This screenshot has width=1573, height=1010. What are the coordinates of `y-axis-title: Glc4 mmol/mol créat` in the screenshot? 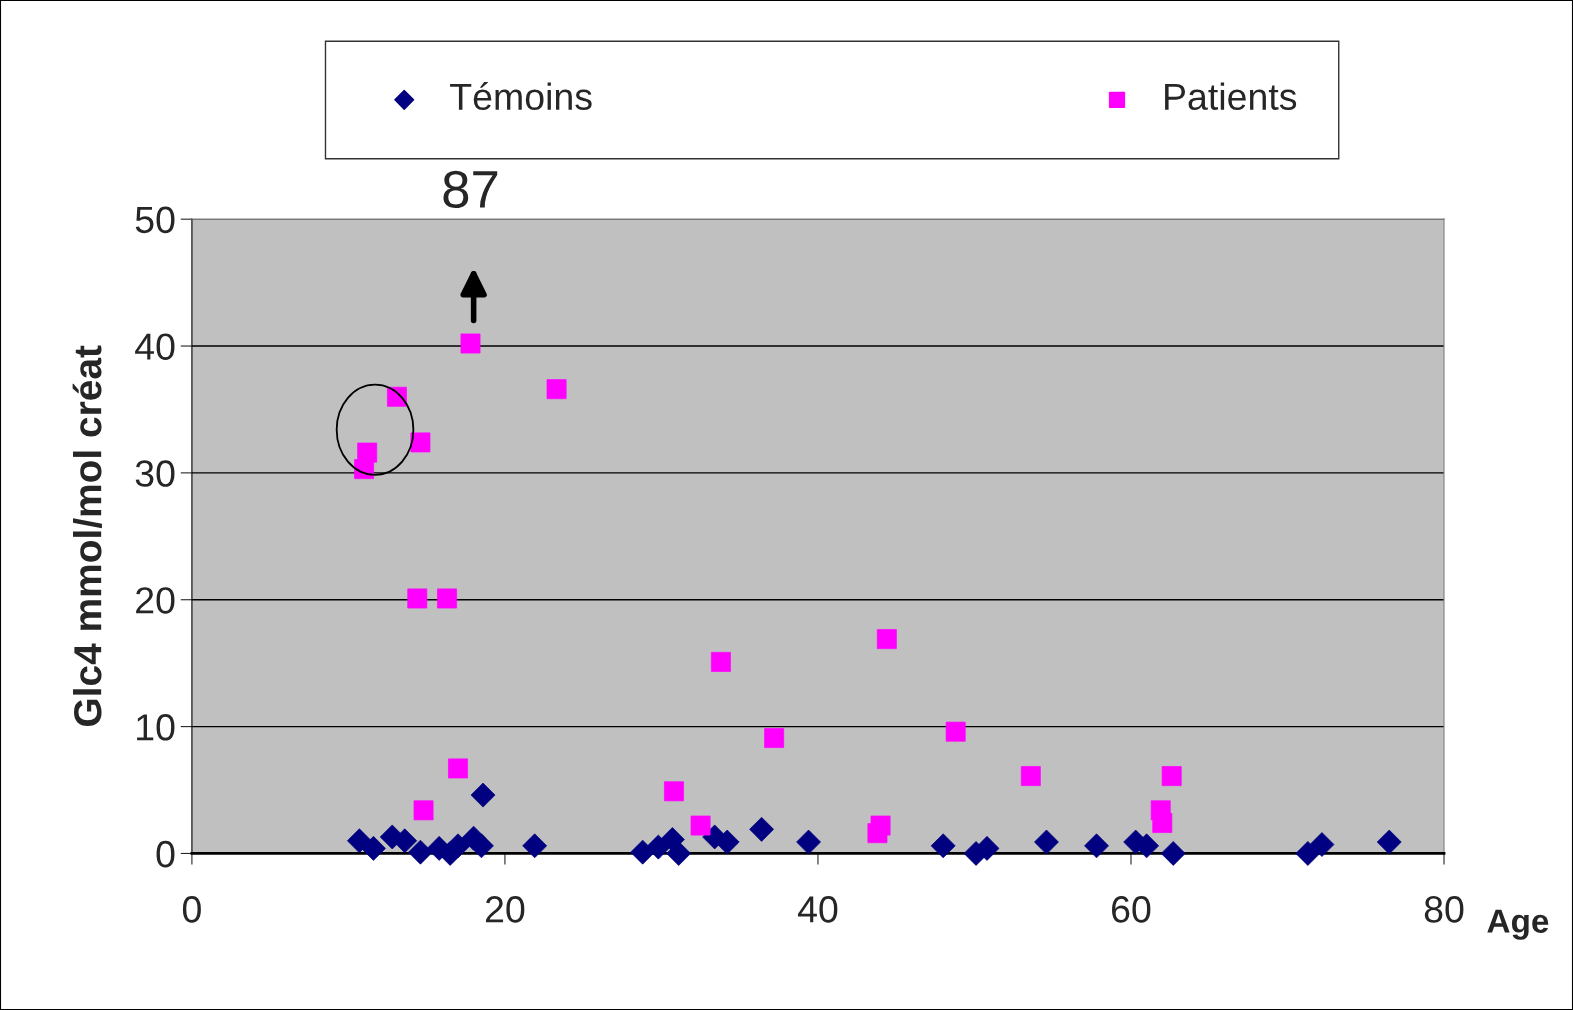 It's located at (87, 535).